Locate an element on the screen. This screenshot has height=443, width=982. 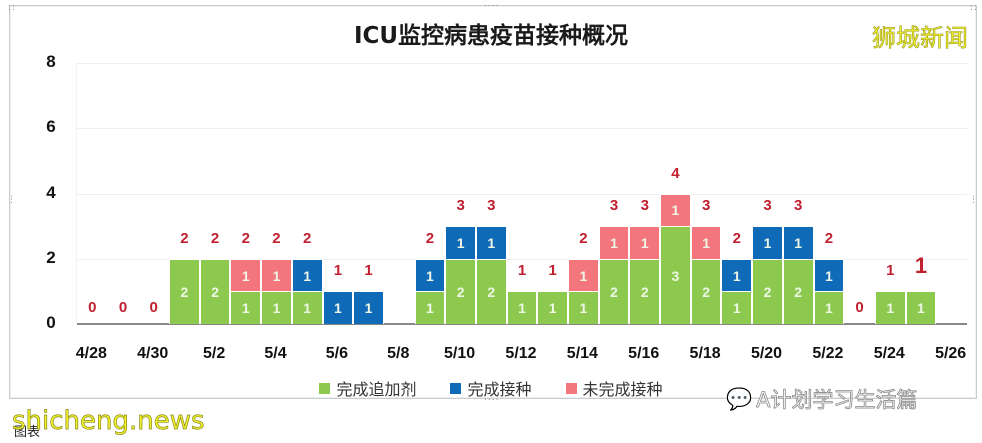
x-tick-label: 5/6 is located at coordinates (336, 353).